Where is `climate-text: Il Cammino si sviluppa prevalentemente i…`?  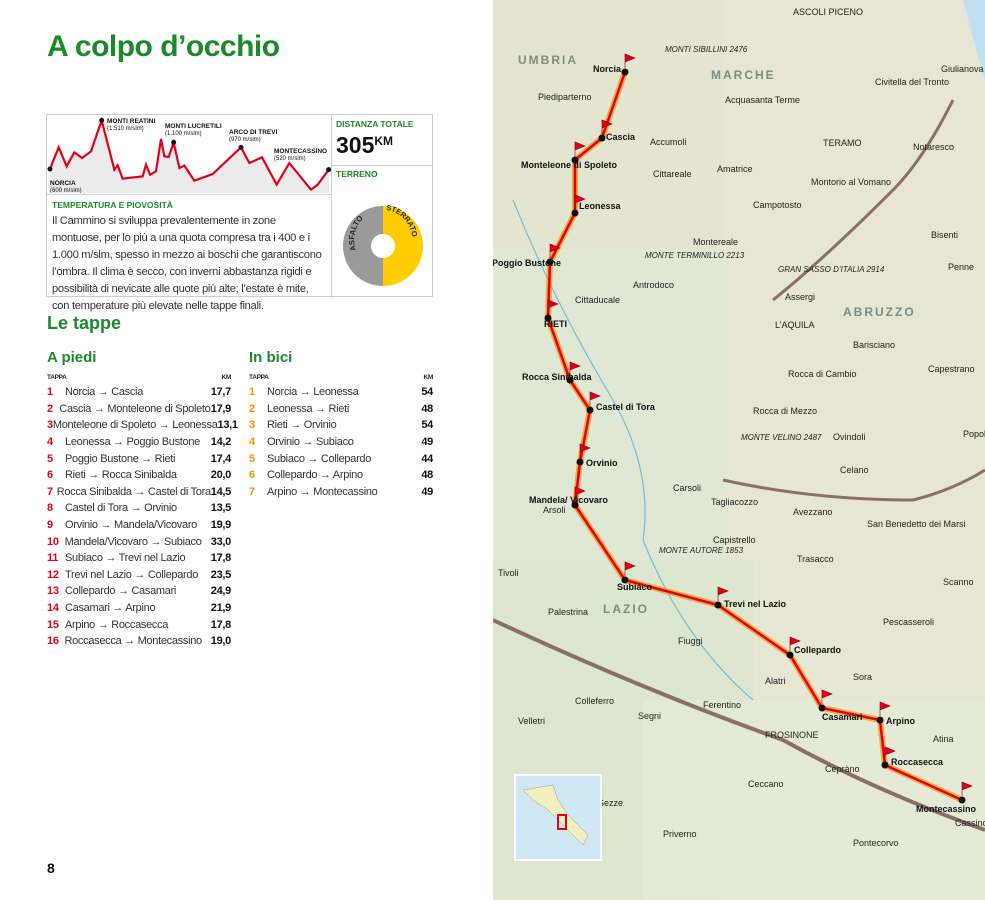
climate-text: Il Cammino si sviluppa prevalentemente i… is located at coordinates (187, 263).